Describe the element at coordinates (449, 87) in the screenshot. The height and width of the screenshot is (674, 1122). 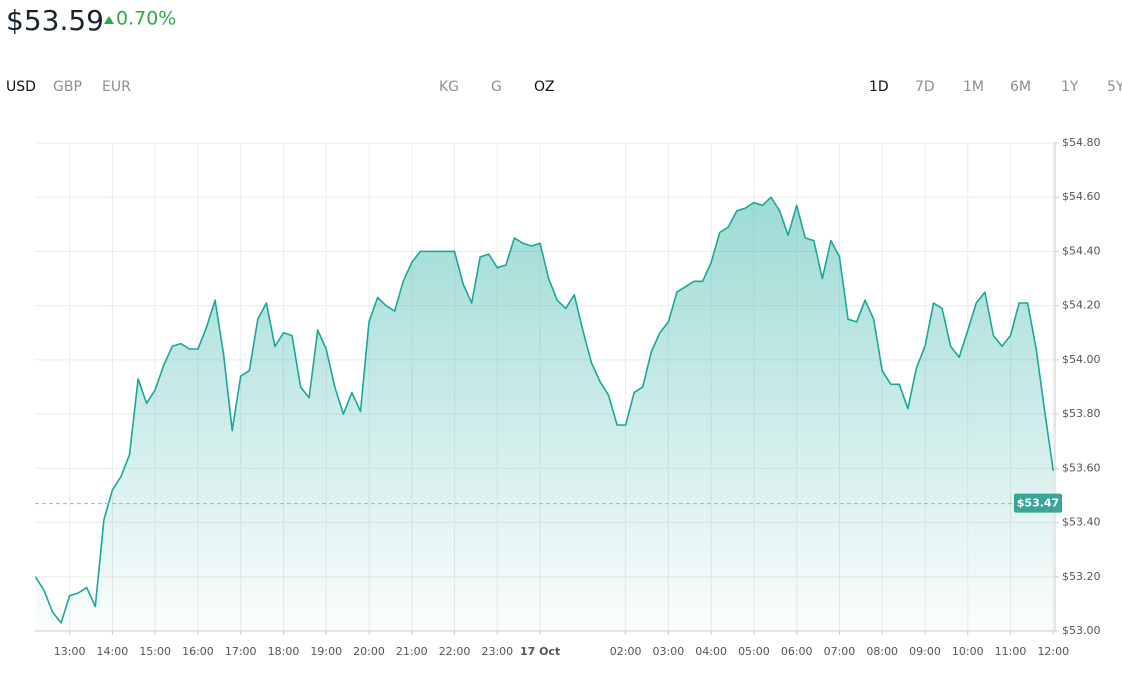
I see `toggle-option: KG` at that location.